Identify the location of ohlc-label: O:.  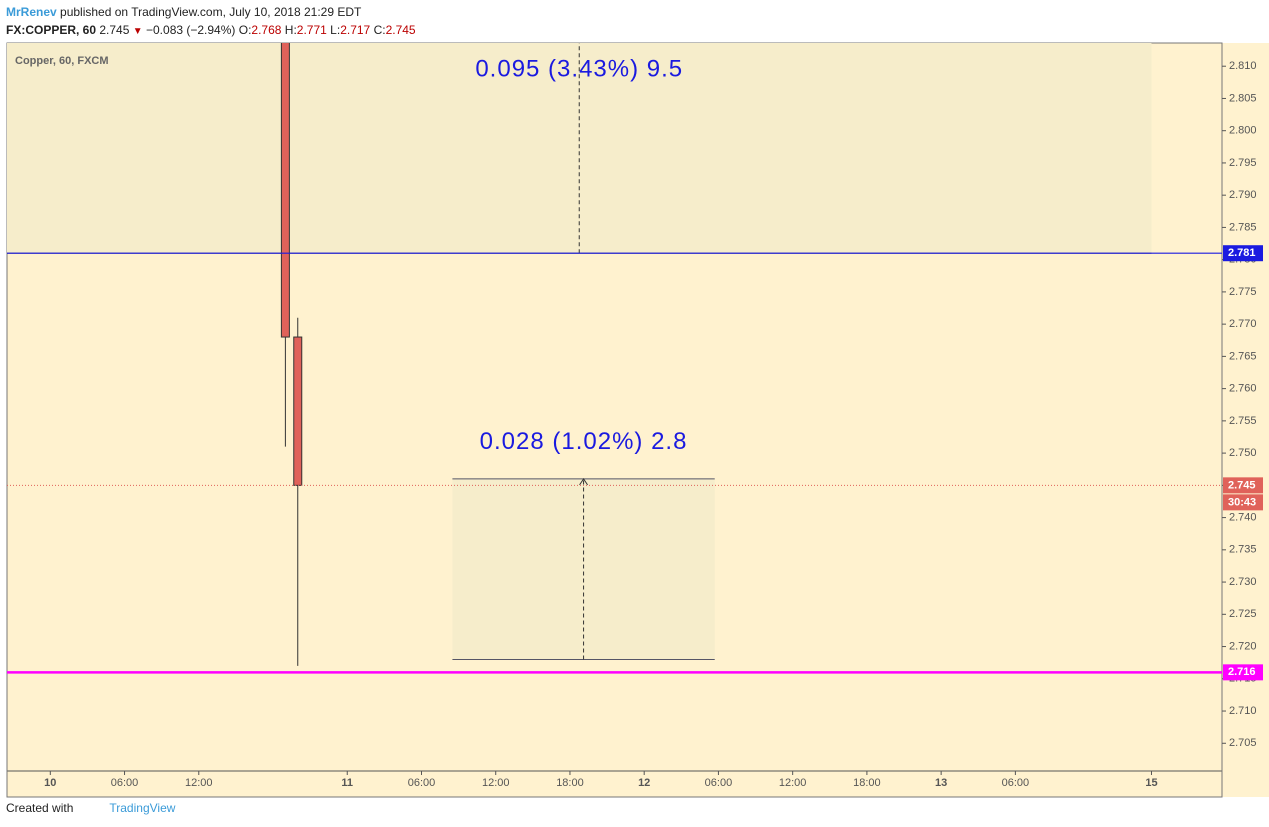
(245, 30).